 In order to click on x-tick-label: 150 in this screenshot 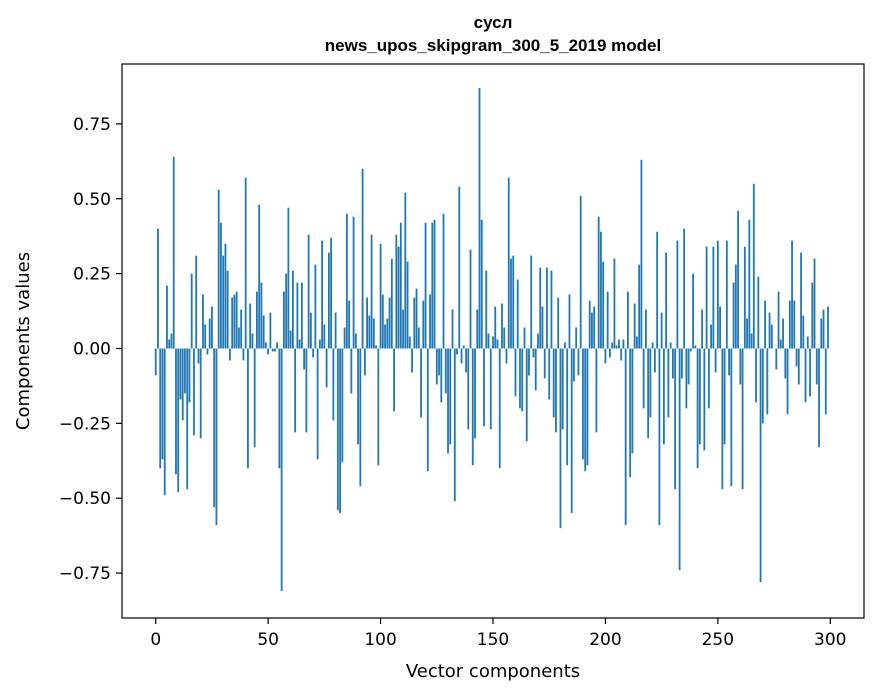, I will do `click(493, 640)`.